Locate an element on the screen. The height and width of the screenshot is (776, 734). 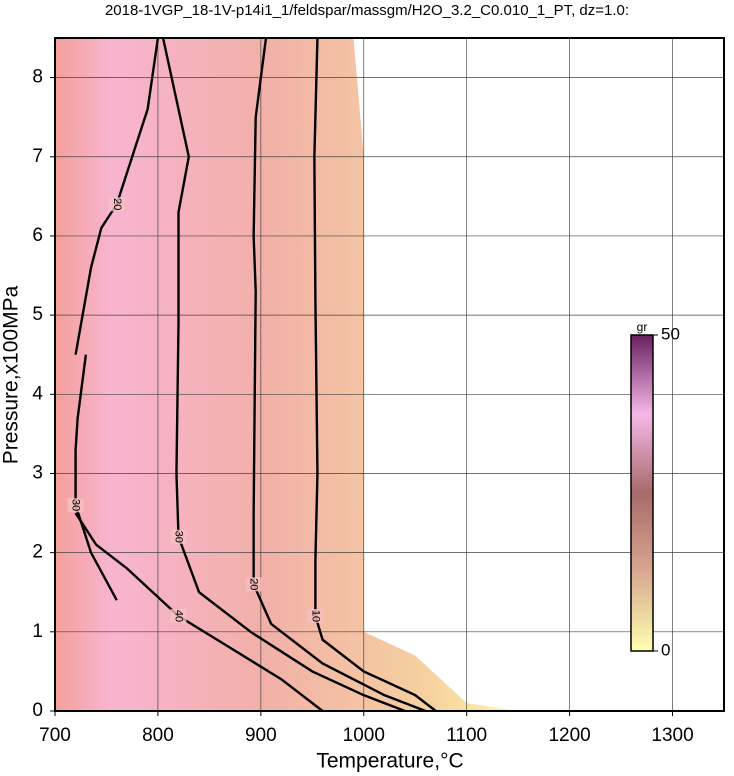
contour-label: 40 is located at coordinates (179, 616).